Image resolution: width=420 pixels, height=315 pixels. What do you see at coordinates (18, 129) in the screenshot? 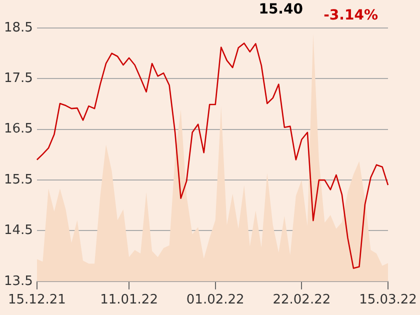
I see `y-tick-label: 16.5` at bounding box center [18, 129].